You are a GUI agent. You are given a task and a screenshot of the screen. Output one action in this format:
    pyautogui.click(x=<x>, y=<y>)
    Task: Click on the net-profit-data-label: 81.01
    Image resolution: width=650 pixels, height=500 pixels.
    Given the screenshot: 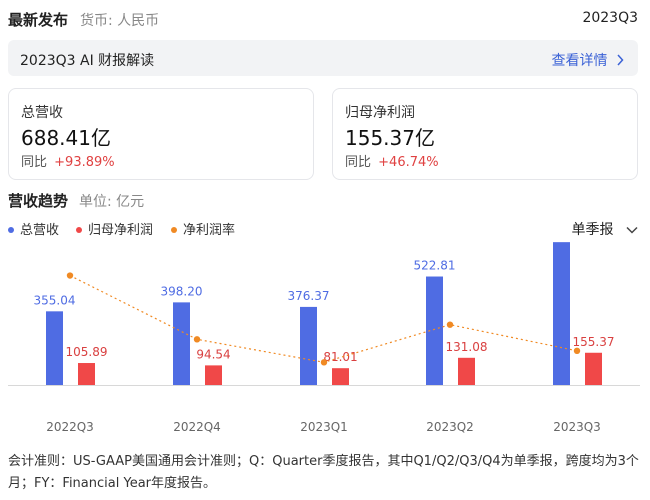 What is the action you would take?
    pyautogui.click(x=340, y=357)
    